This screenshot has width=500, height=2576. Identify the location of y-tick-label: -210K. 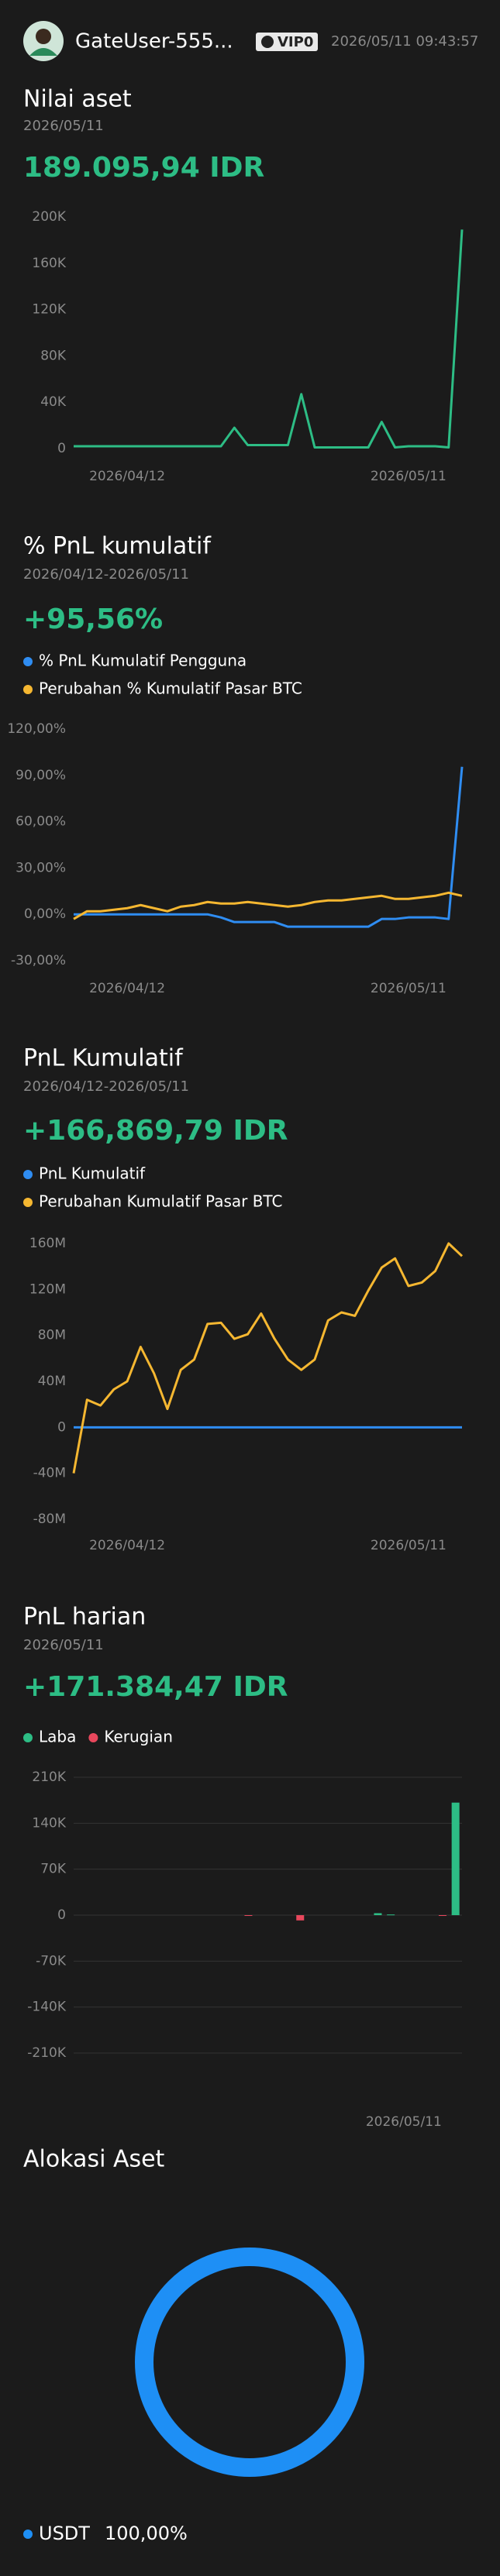
(47, 2053).